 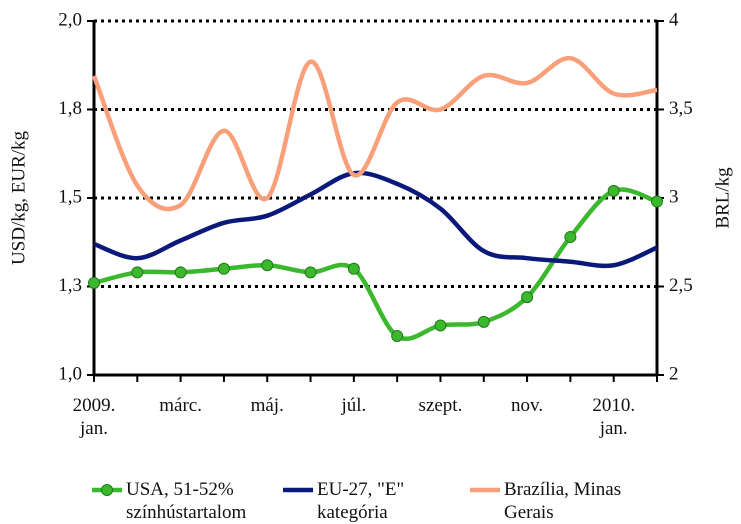 What do you see at coordinates (70, 196) in the screenshot?
I see `y-tick-label: 1,5` at bounding box center [70, 196].